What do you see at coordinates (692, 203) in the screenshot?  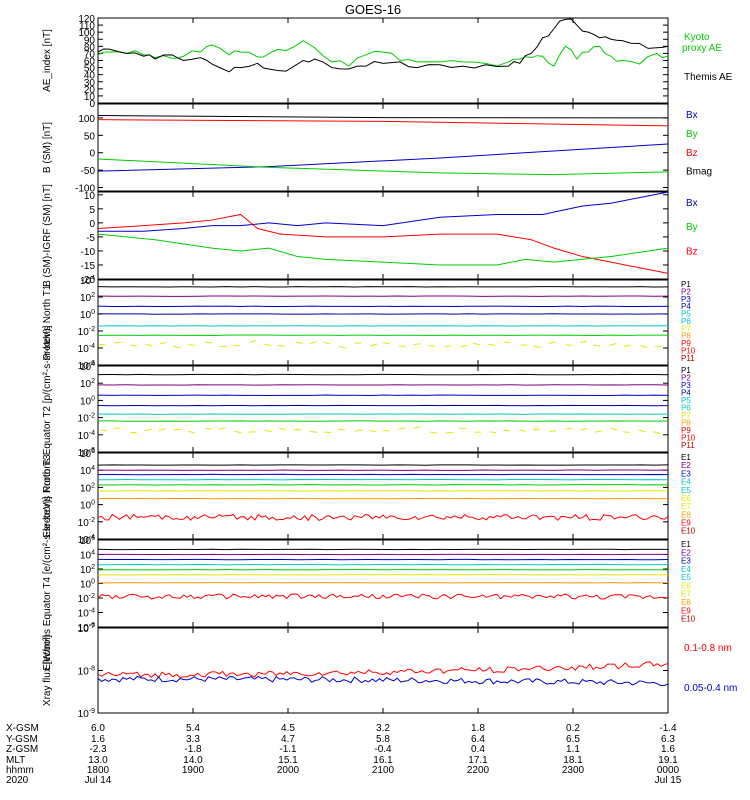 I see `legend-bx: Bx` at bounding box center [692, 203].